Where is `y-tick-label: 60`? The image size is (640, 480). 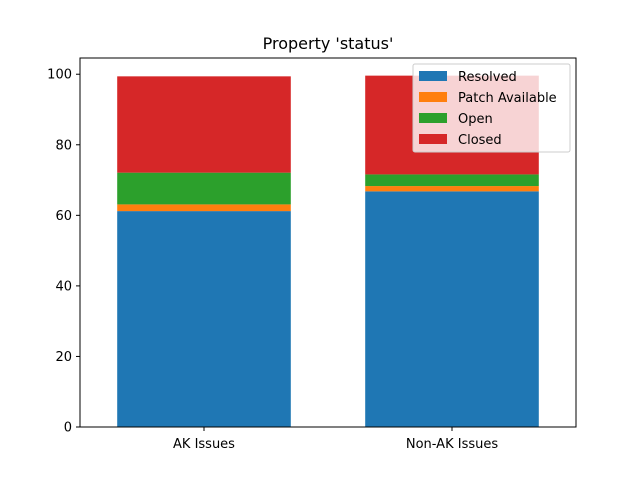
y-tick-label: 60 is located at coordinates (63, 216).